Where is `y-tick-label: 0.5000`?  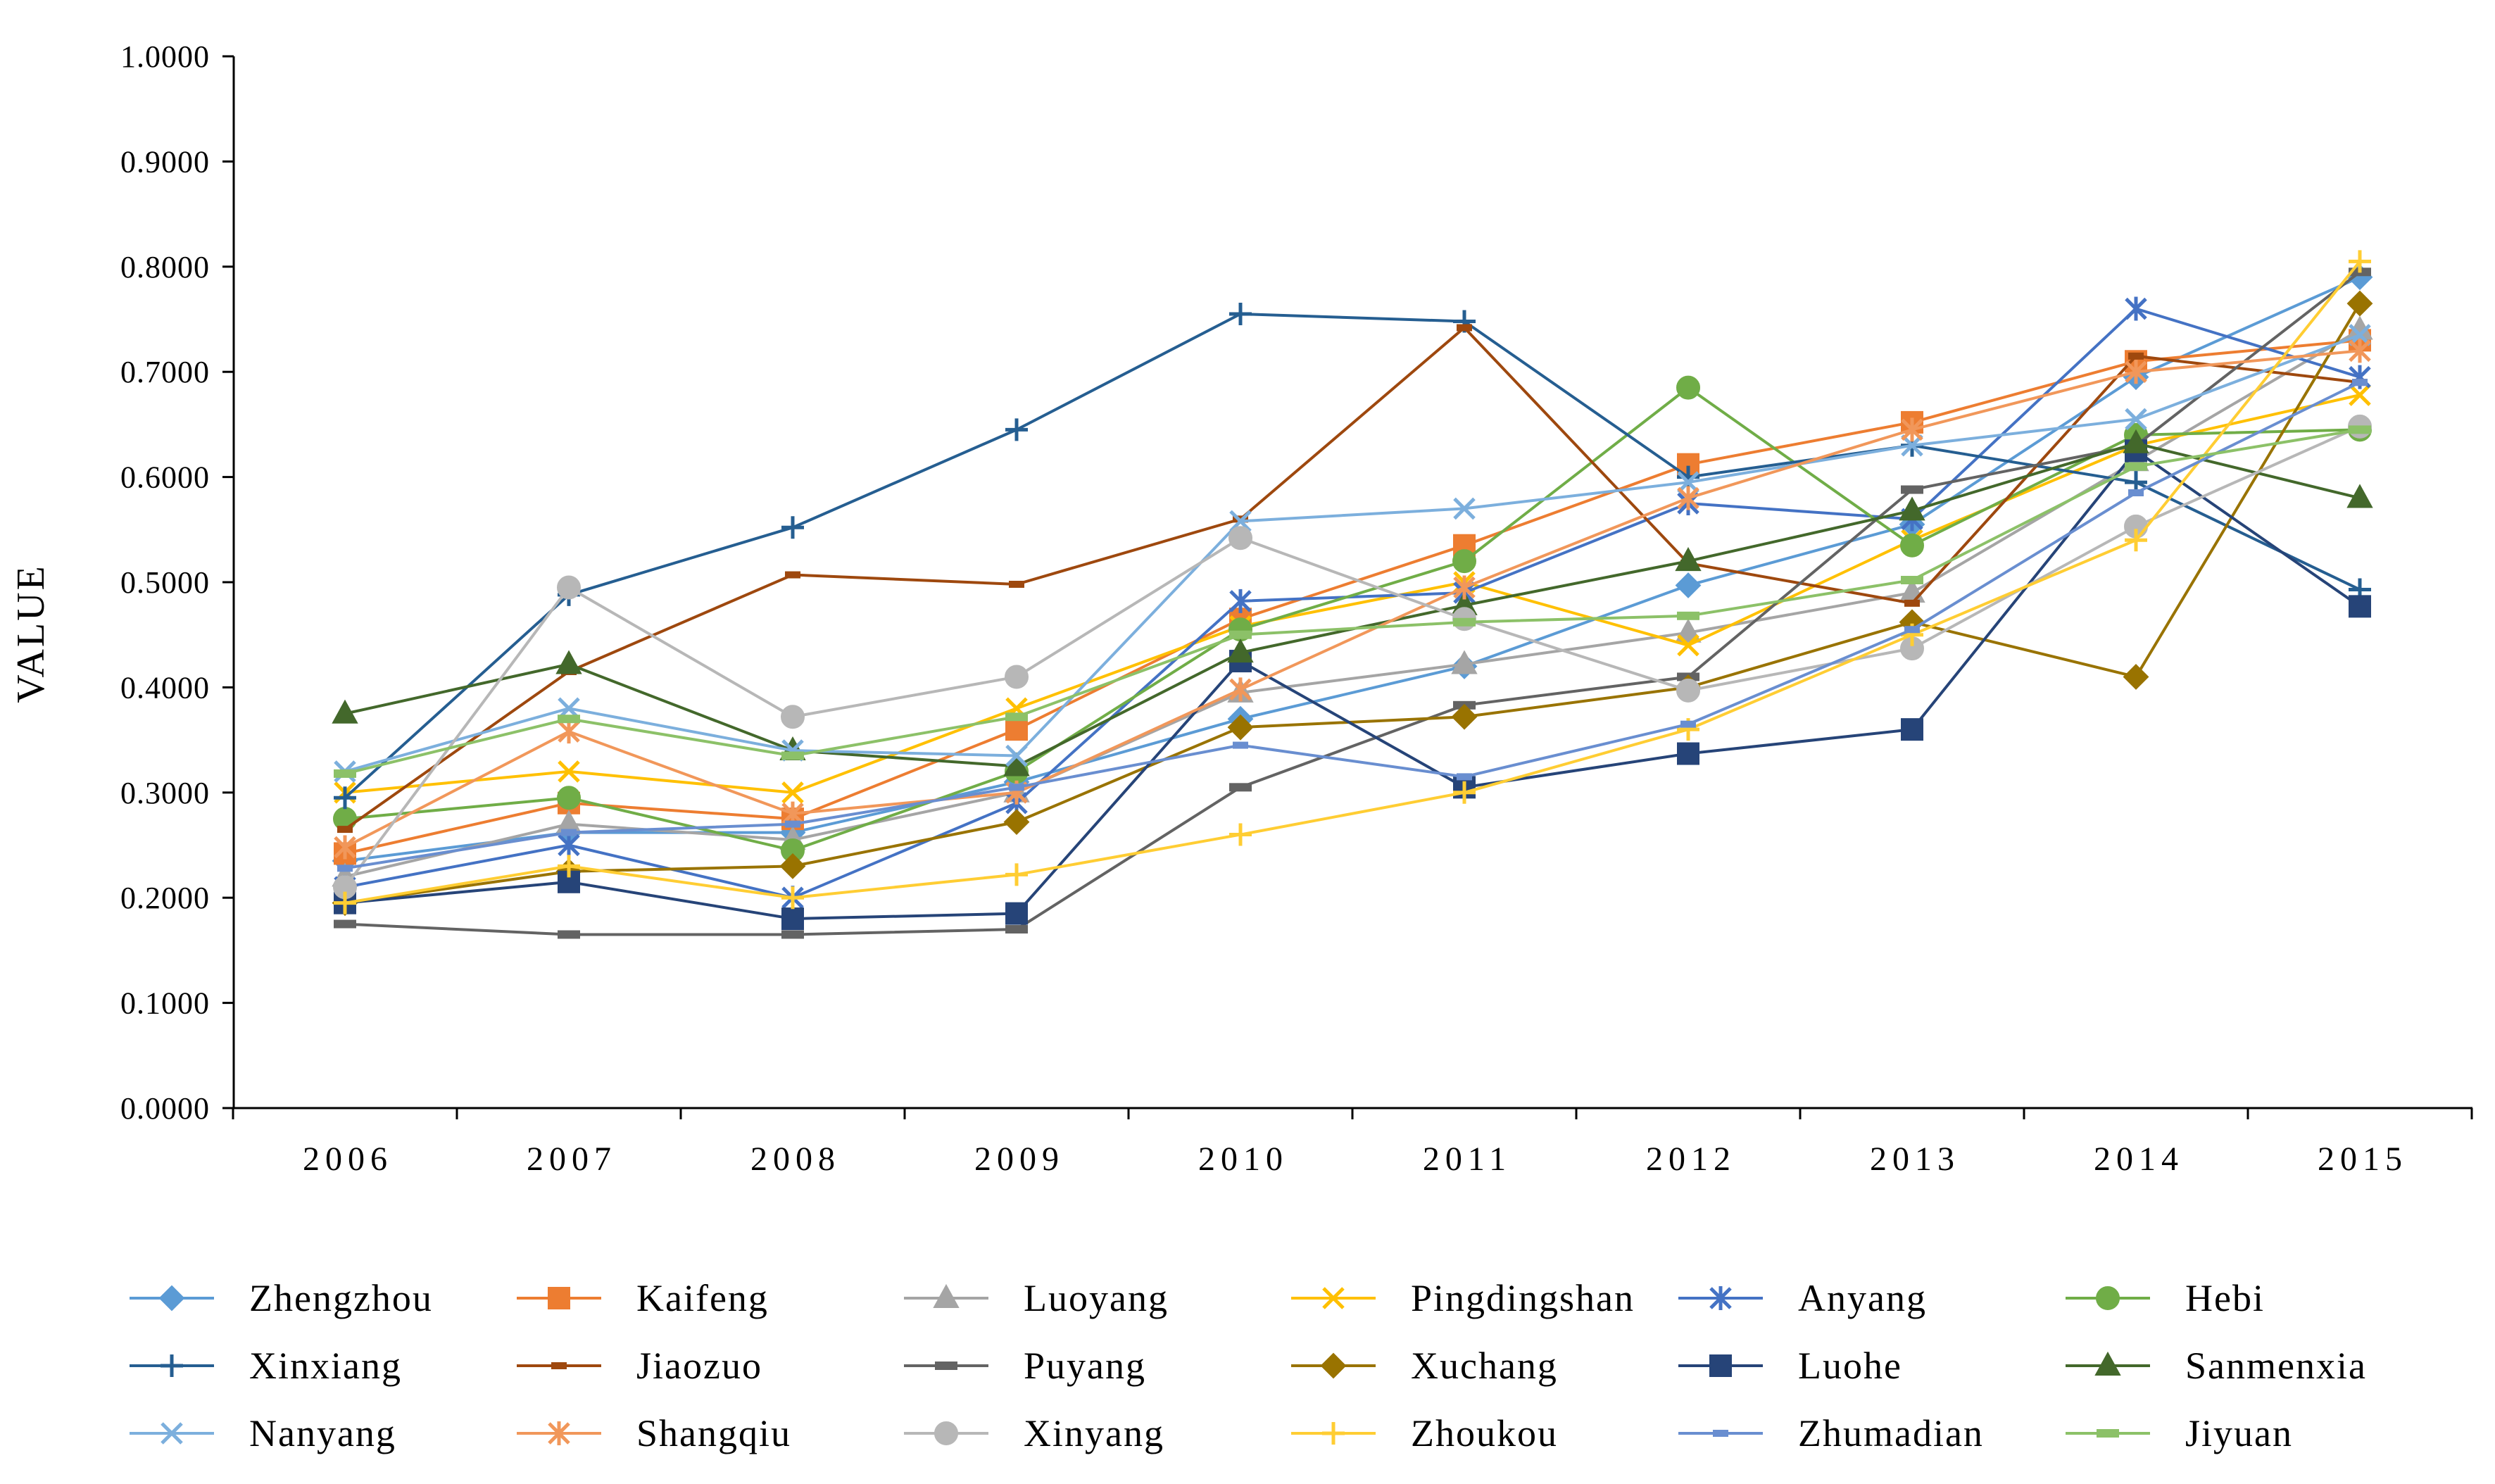
y-tick-label: 0.5000 is located at coordinates (165, 582).